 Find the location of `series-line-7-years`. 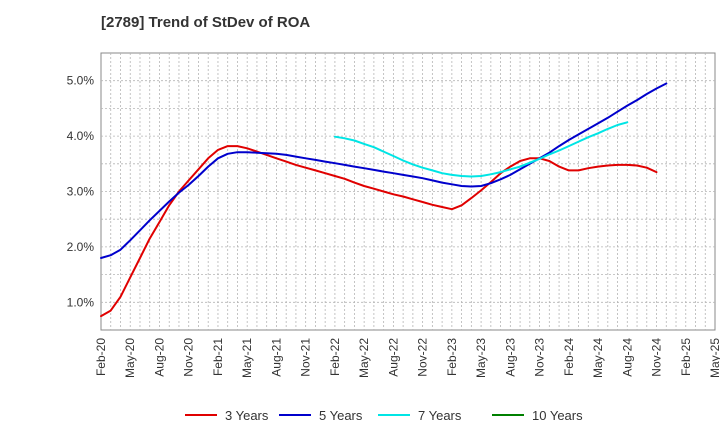

series-line-7-years is located at coordinates (481, 149).